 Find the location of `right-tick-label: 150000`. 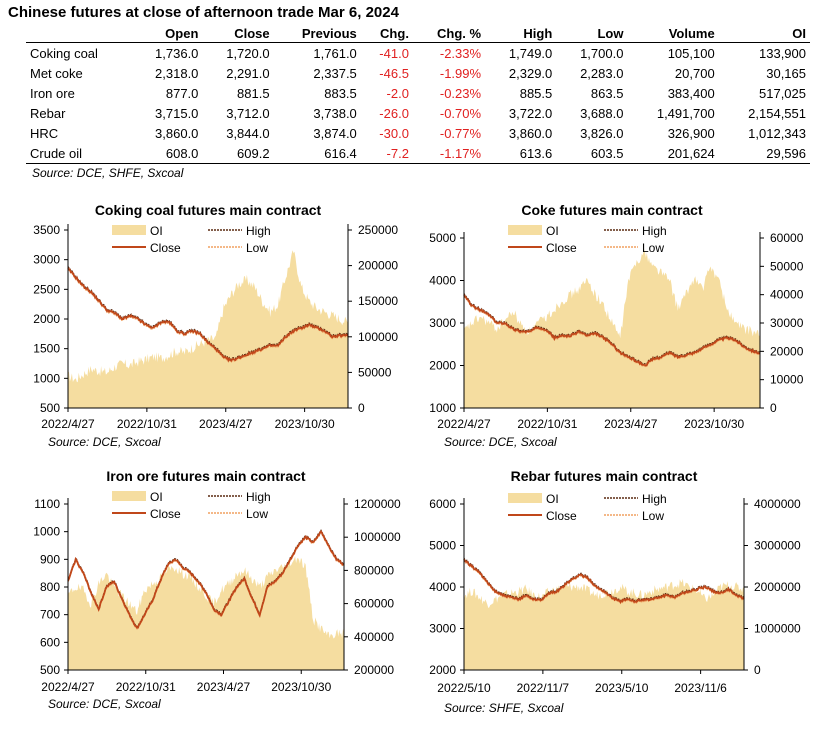

right-tick-label: 150000 is located at coordinates (378, 301).